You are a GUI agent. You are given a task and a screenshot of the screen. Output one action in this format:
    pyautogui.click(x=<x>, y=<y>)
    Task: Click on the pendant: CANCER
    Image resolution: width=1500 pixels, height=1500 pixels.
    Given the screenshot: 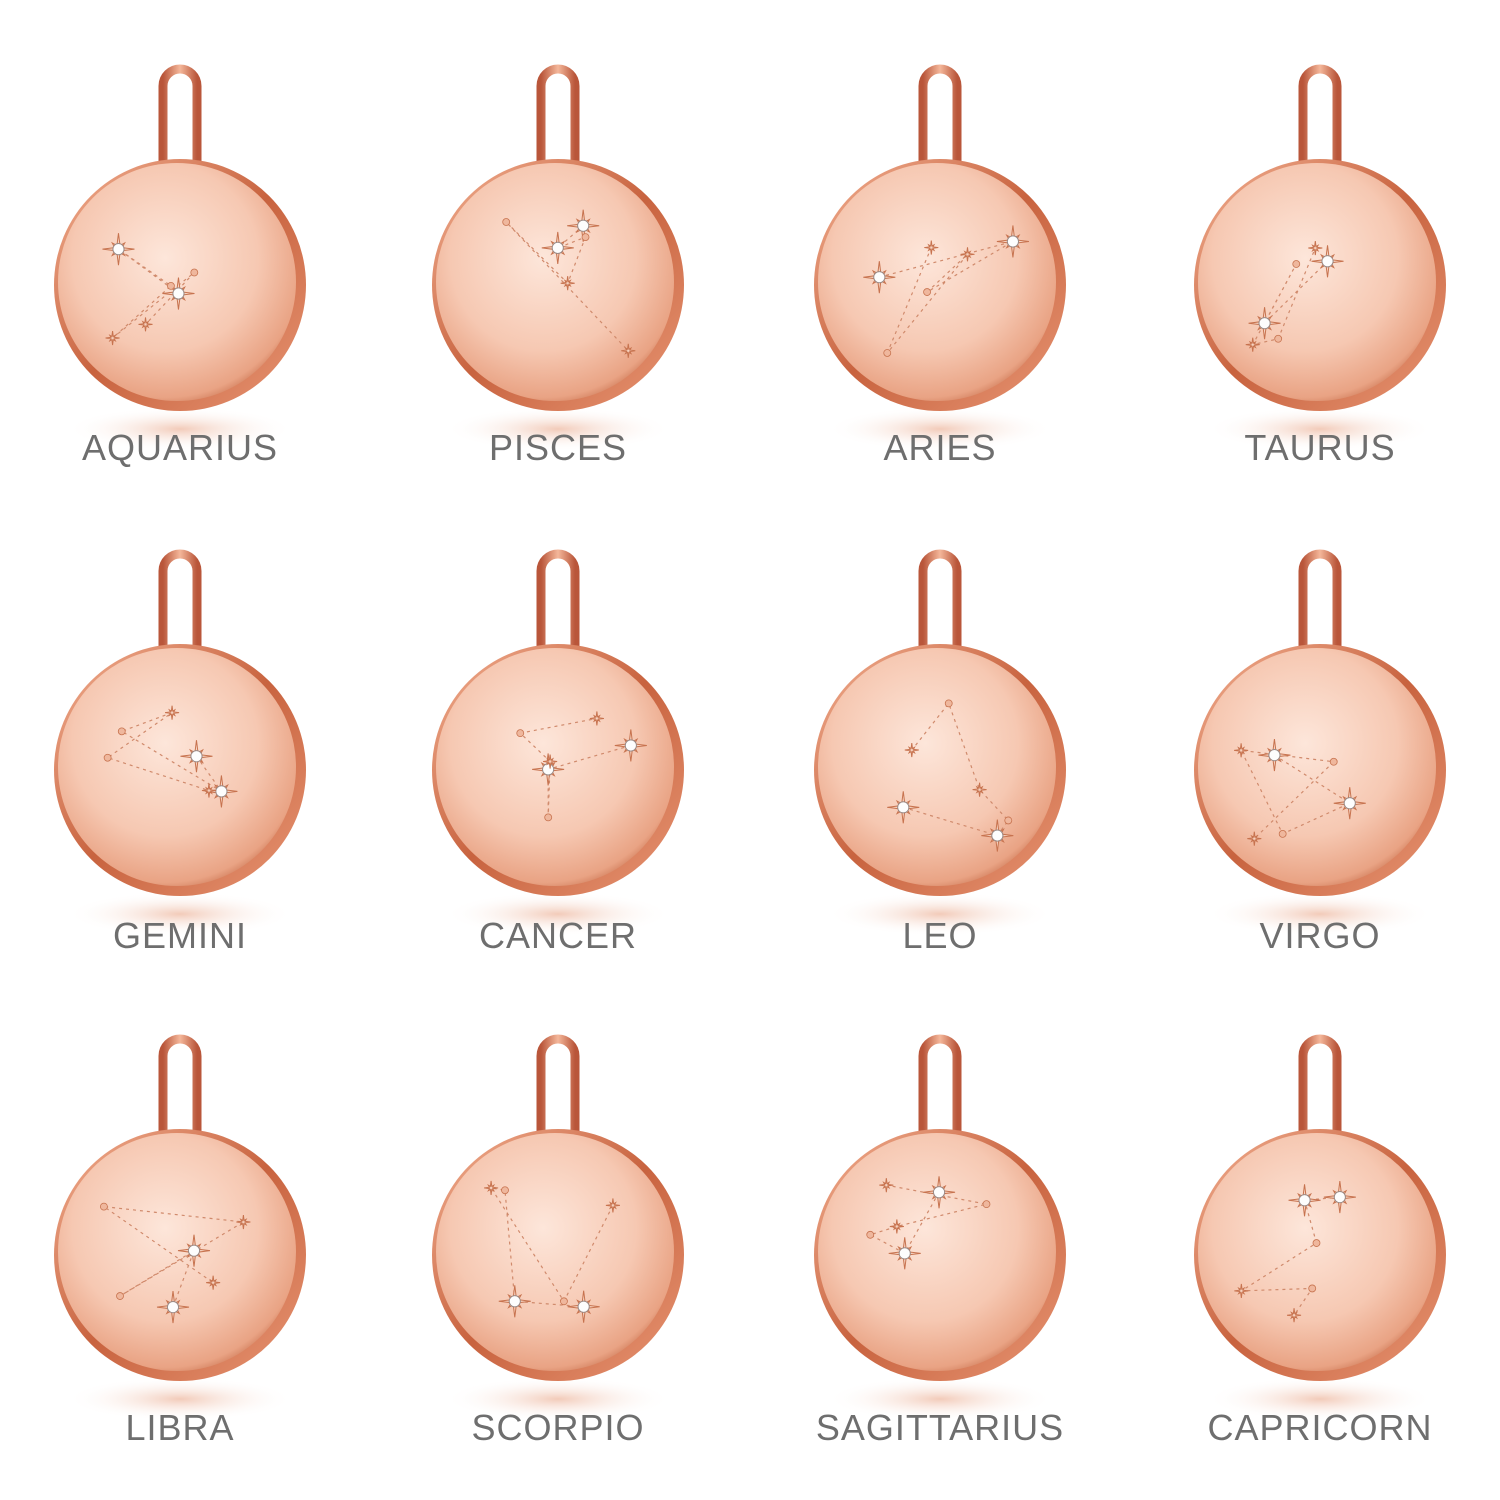 What is the action you would take?
    pyautogui.click(x=558, y=752)
    